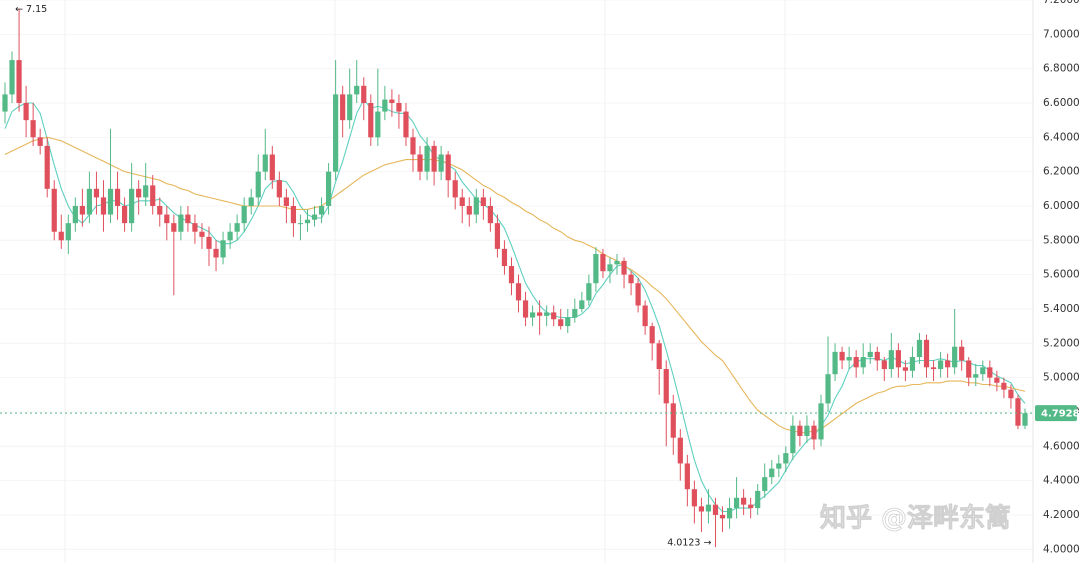 This screenshot has height=563, width=1080. What do you see at coordinates (1060, 414) in the screenshot?
I see `last-price-label: 4.7928` at bounding box center [1060, 414].